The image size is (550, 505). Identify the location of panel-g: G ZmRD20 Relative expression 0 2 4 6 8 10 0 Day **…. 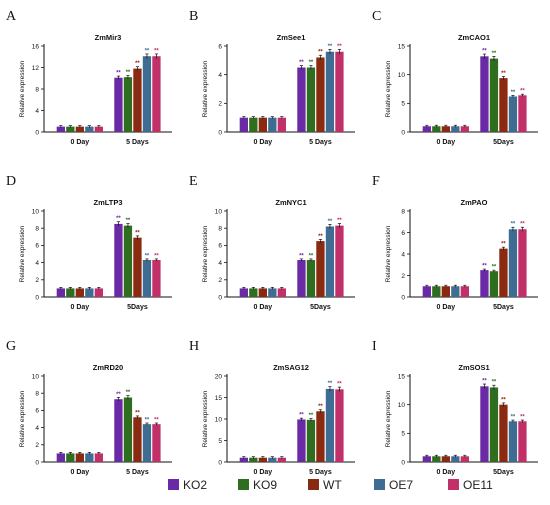
(89, 407).